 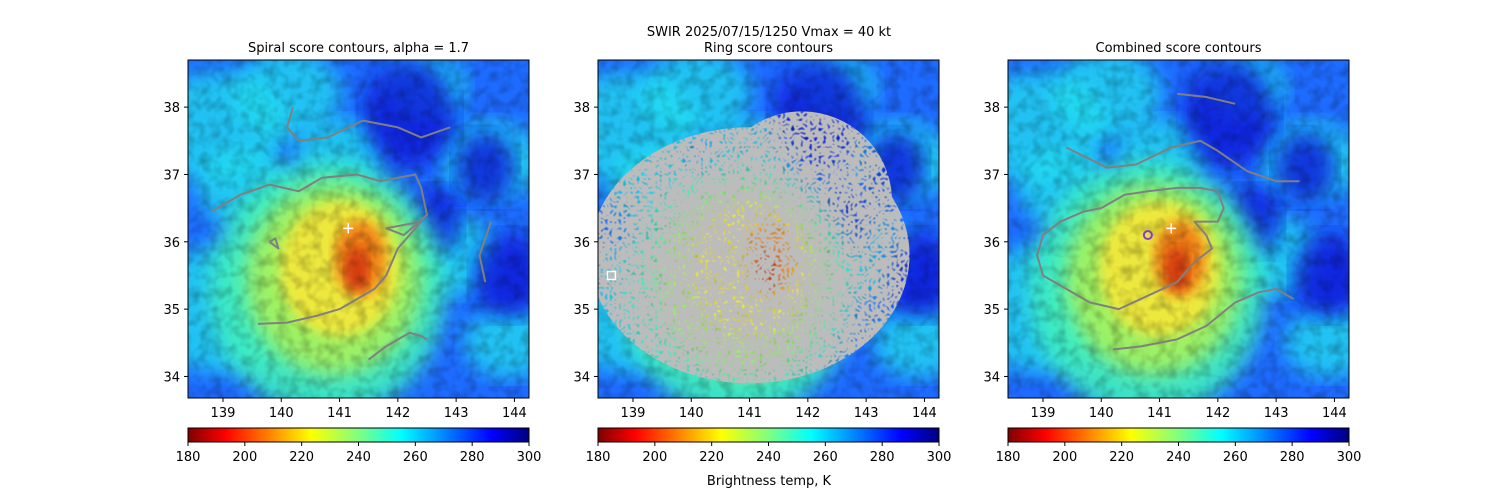 I want to click on panel-title: Combined score contours, so click(x=1179, y=48).